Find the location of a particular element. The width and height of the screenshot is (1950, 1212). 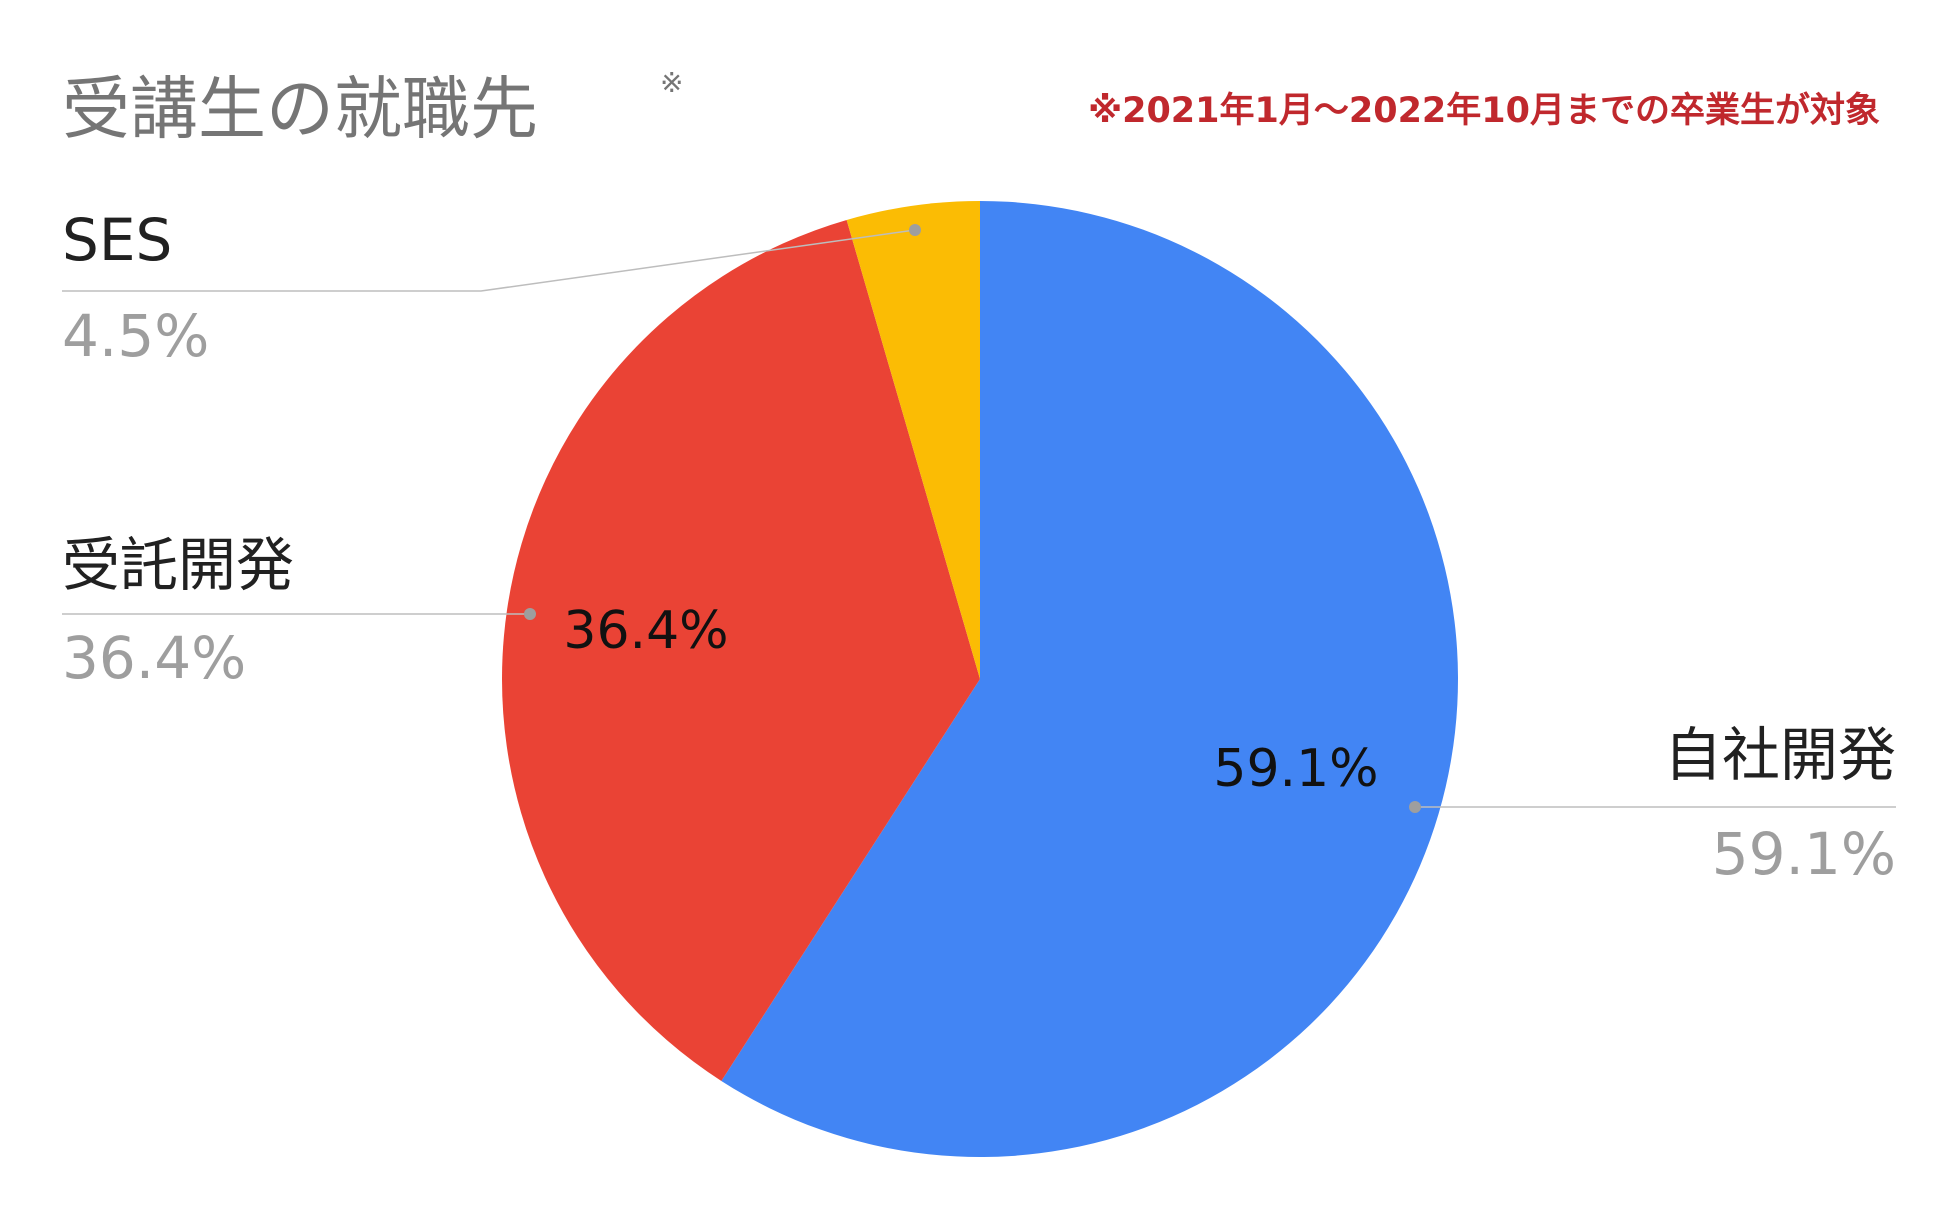

legend-label: 受託開発 is located at coordinates (178, 565).